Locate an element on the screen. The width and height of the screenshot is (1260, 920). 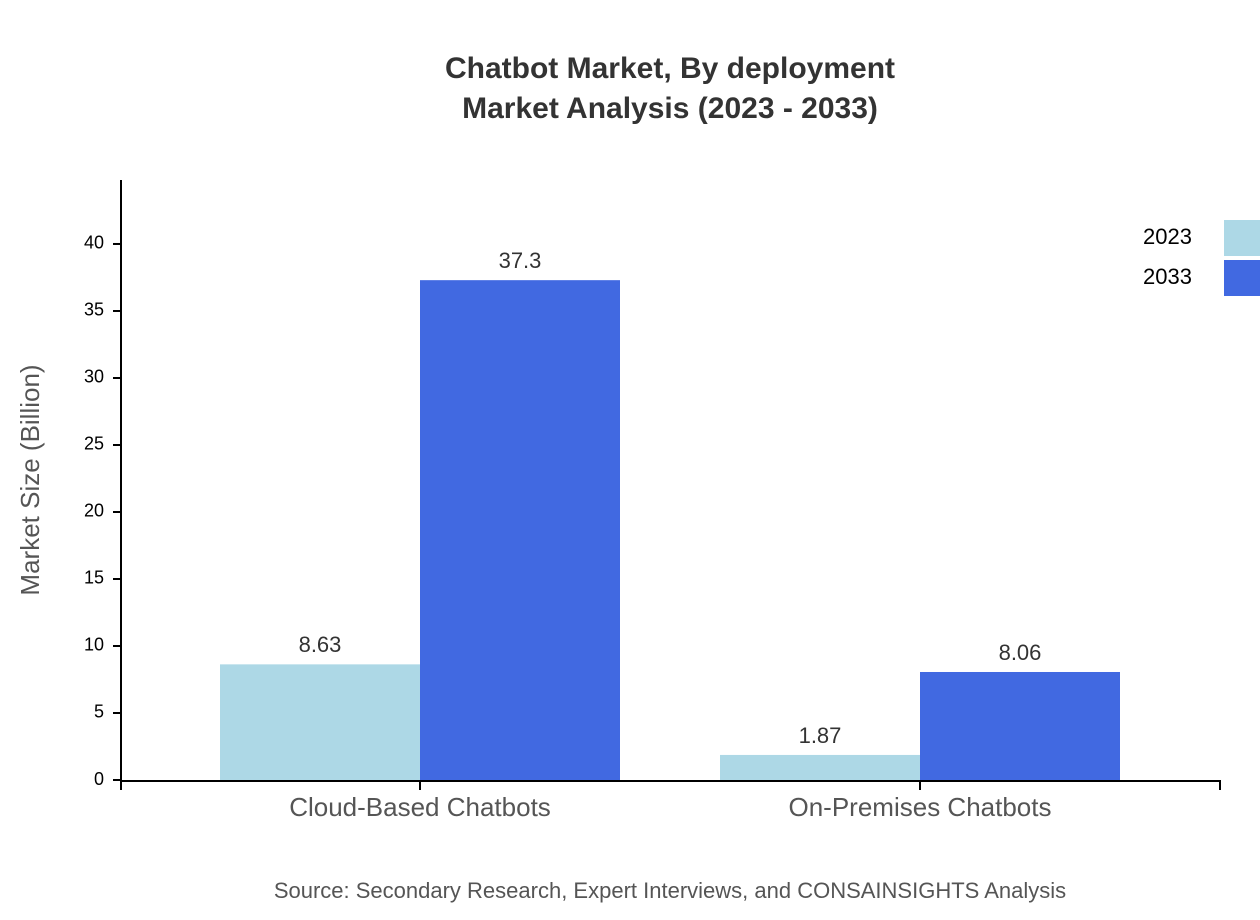
legend-label: 2033 is located at coordinates (1167, 276).